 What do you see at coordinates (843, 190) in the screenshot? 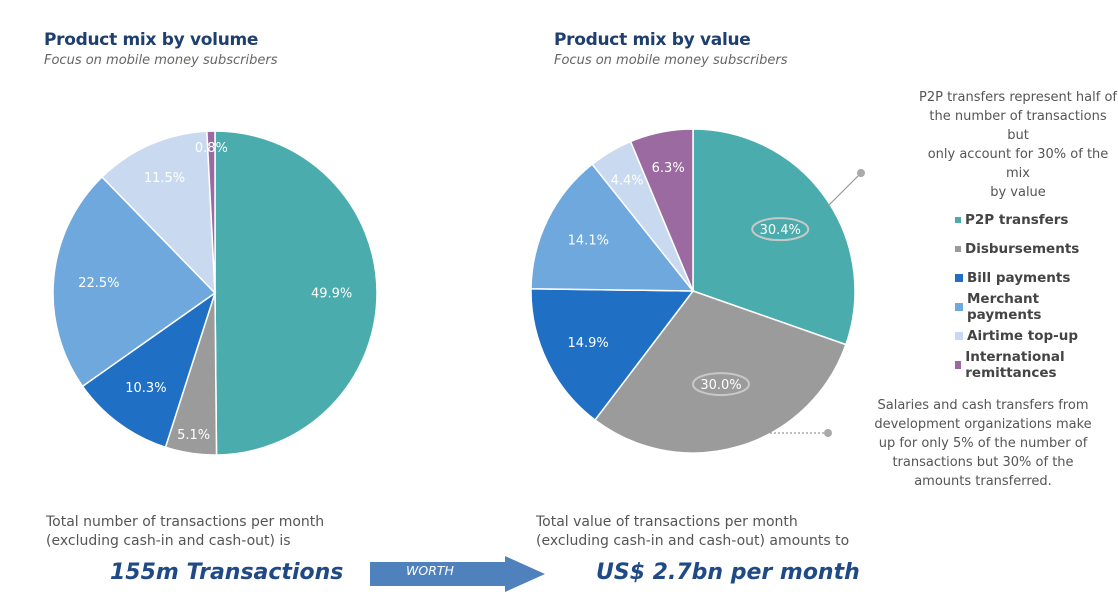
I see `callout-line-p2p` at bounding box center [843, 190].